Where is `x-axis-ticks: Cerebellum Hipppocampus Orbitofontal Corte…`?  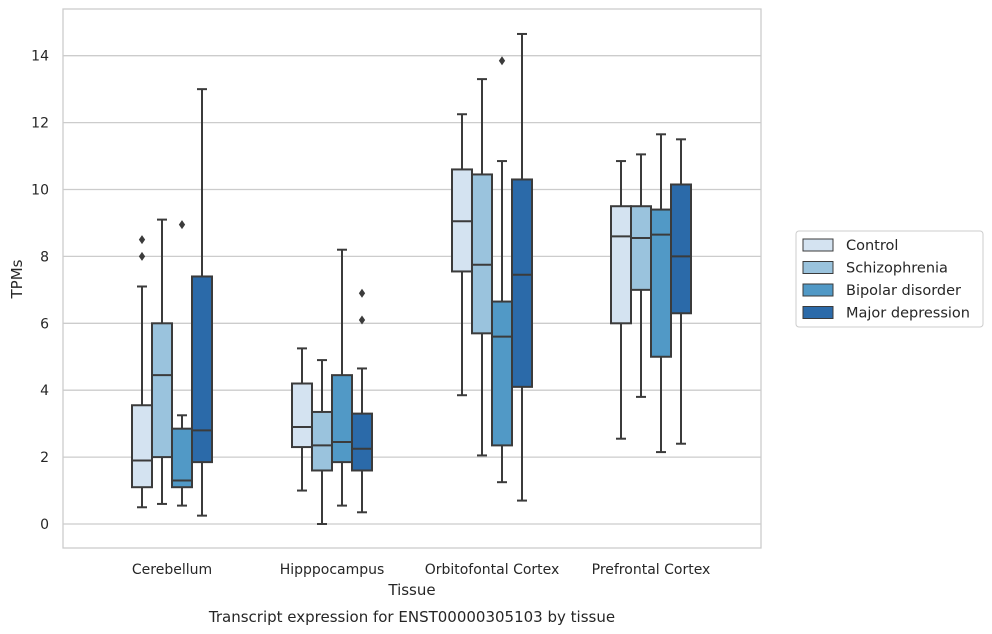
x-axis-ticks: Cerebellum Hipppocampus Orbitofontal Corte… is located at coordinates (421, 570).